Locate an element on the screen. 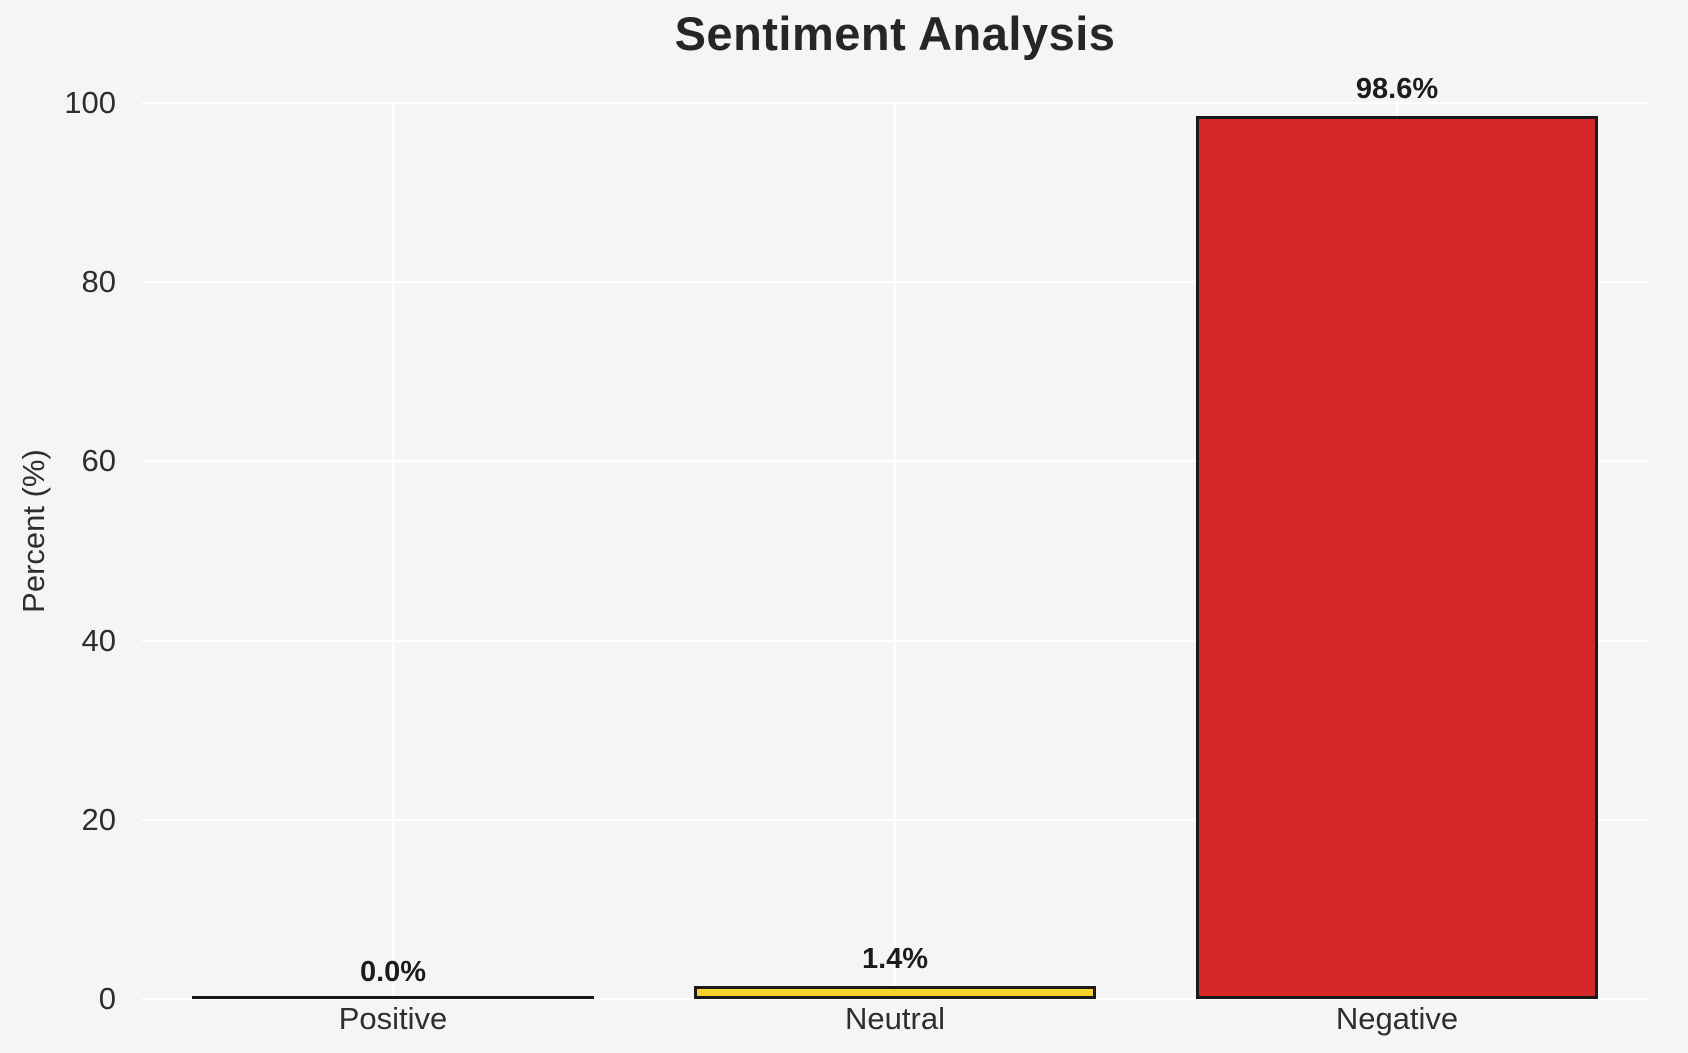 This screenshot has width=1688, height=1053. bar-value-label: 0.0% is located at coordinates (393, 972).